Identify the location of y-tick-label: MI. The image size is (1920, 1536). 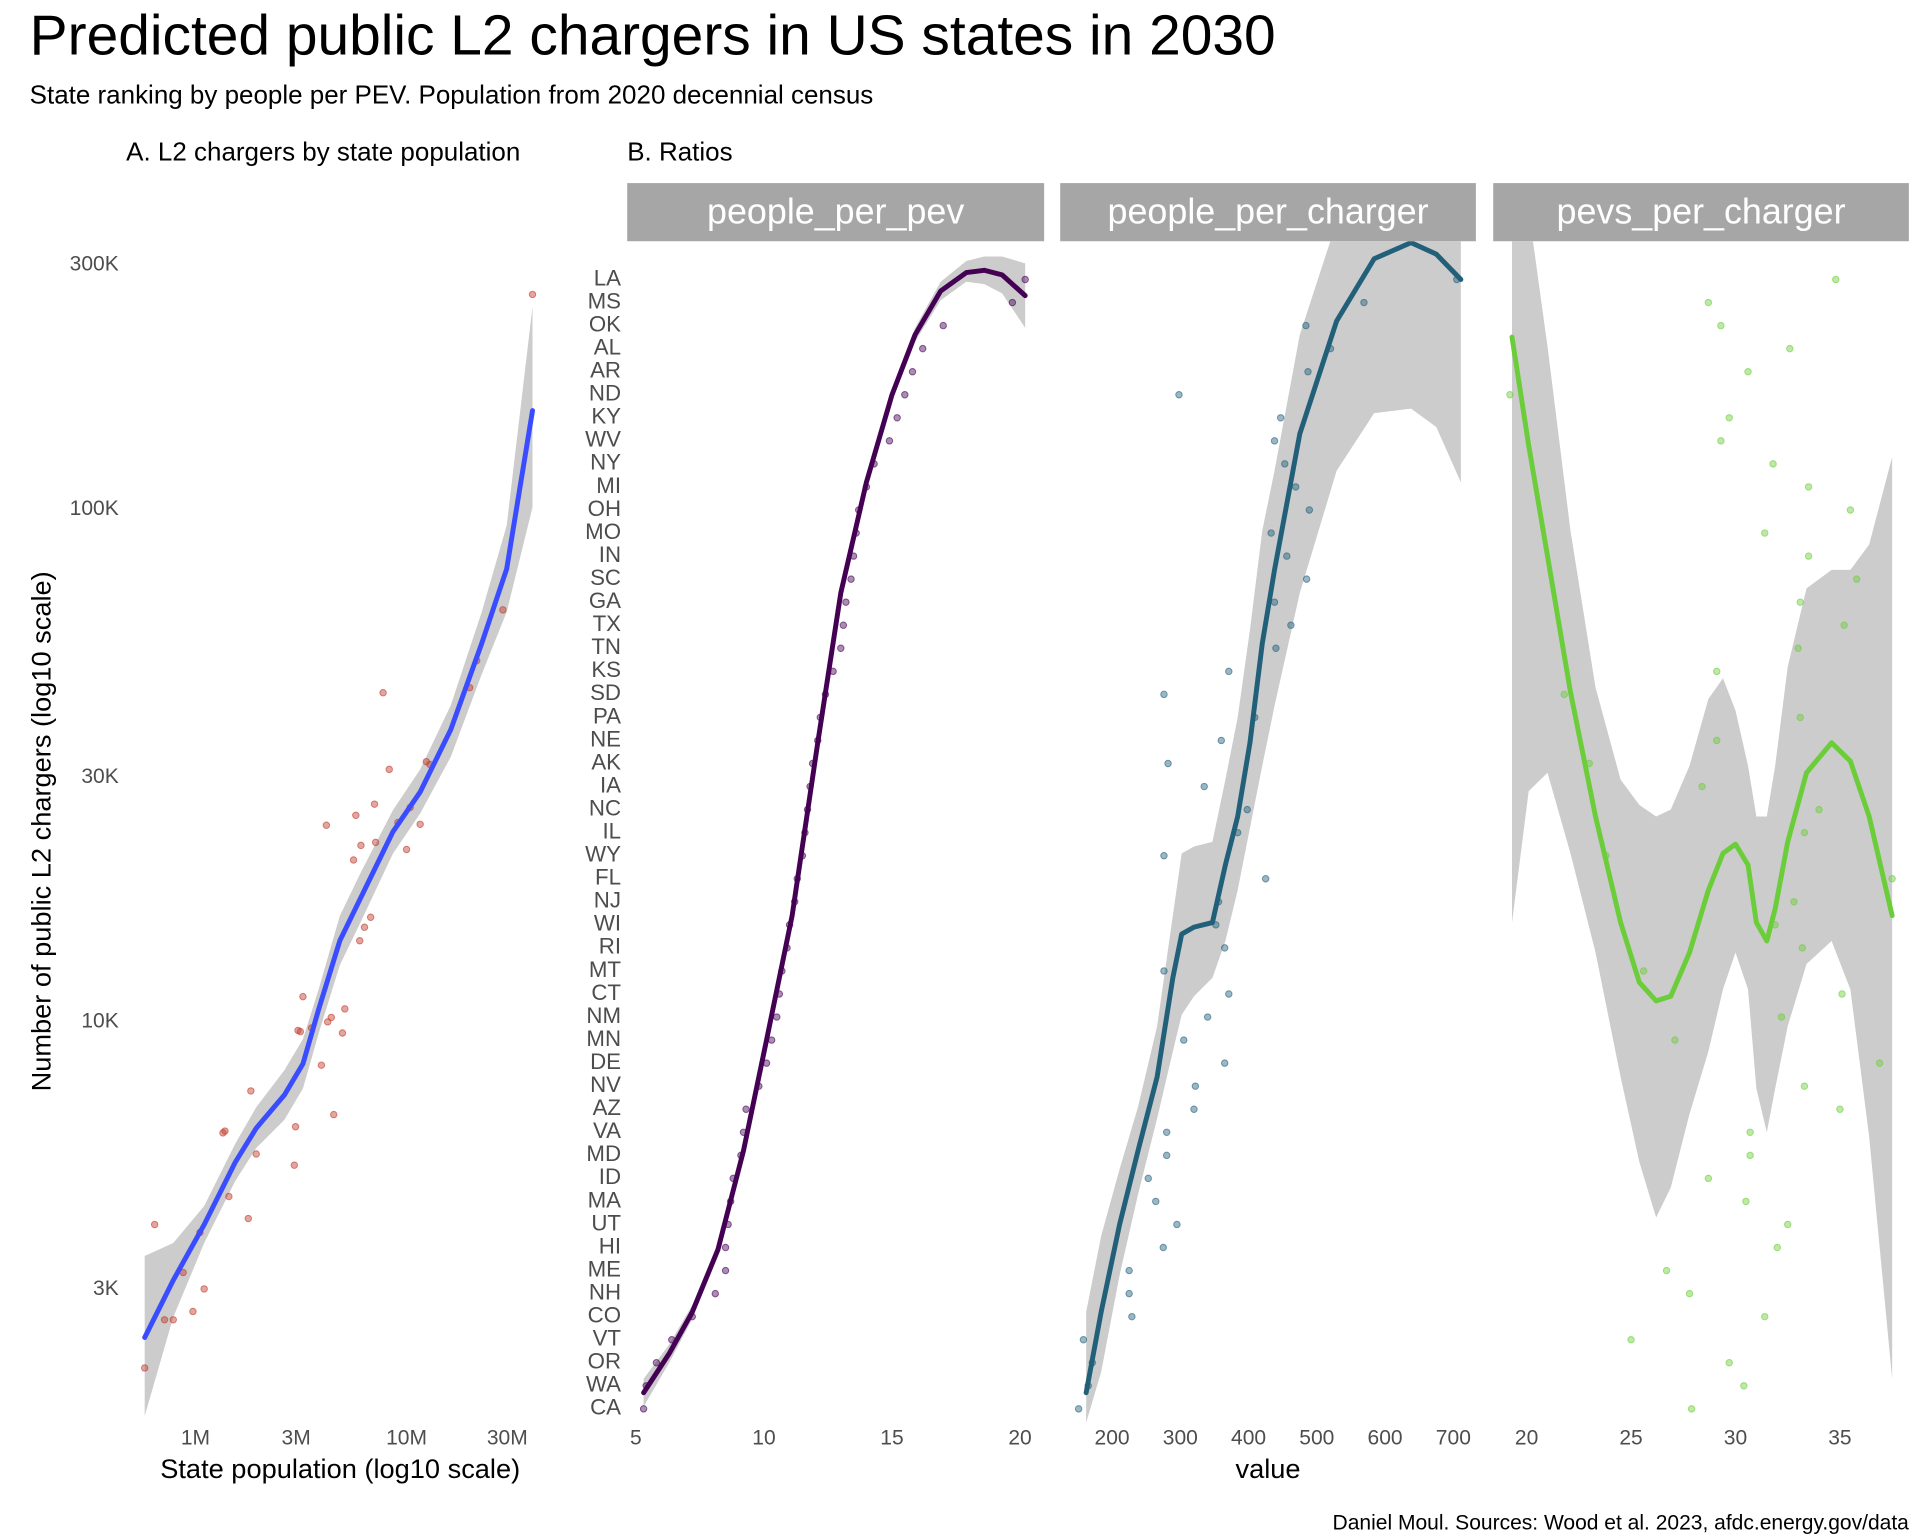
(608, 485).